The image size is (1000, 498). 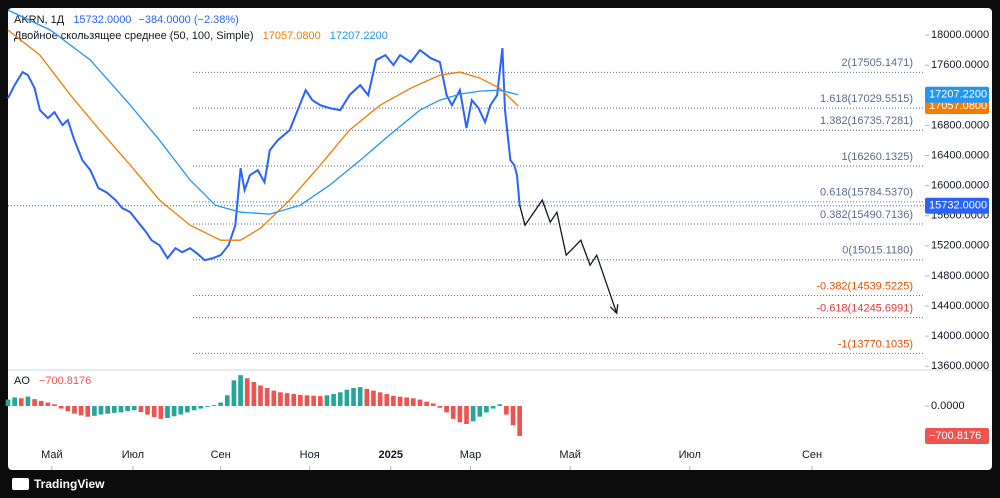 What do you see at coordinates (877, 157) in the screenshot?
I see `fib-label: 1(16260.1325)` at bounding box center [877, 157].